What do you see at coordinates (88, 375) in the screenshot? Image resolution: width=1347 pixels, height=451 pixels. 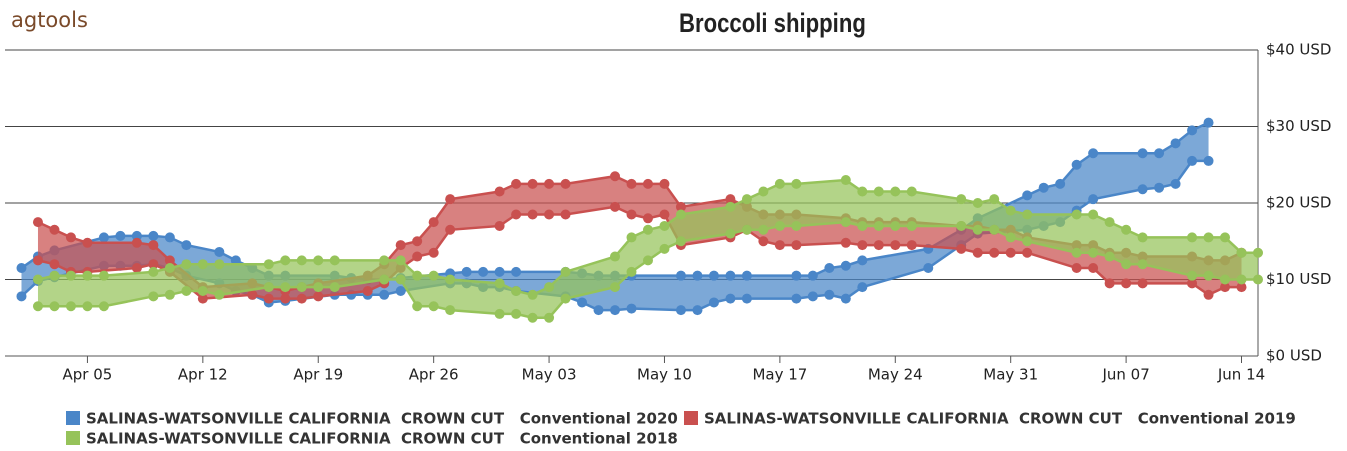 I see `x-tick-label: Apr 05` at bounding box center [88, 375].